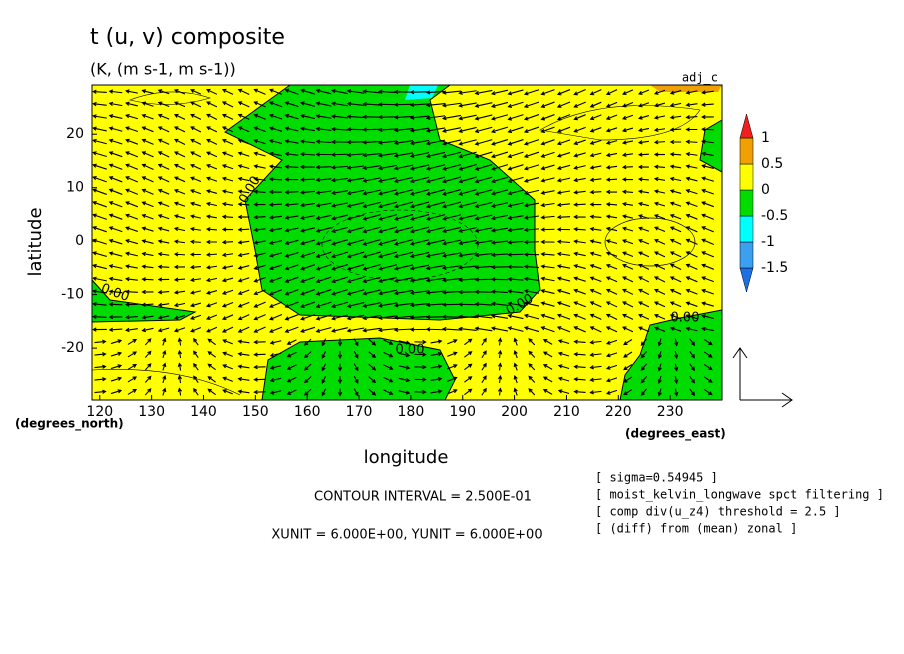 The image size is (904, 654). Describe the element at coordinates (72, 295) in the screenshot. I see `y-tick-label: -10` at that location.